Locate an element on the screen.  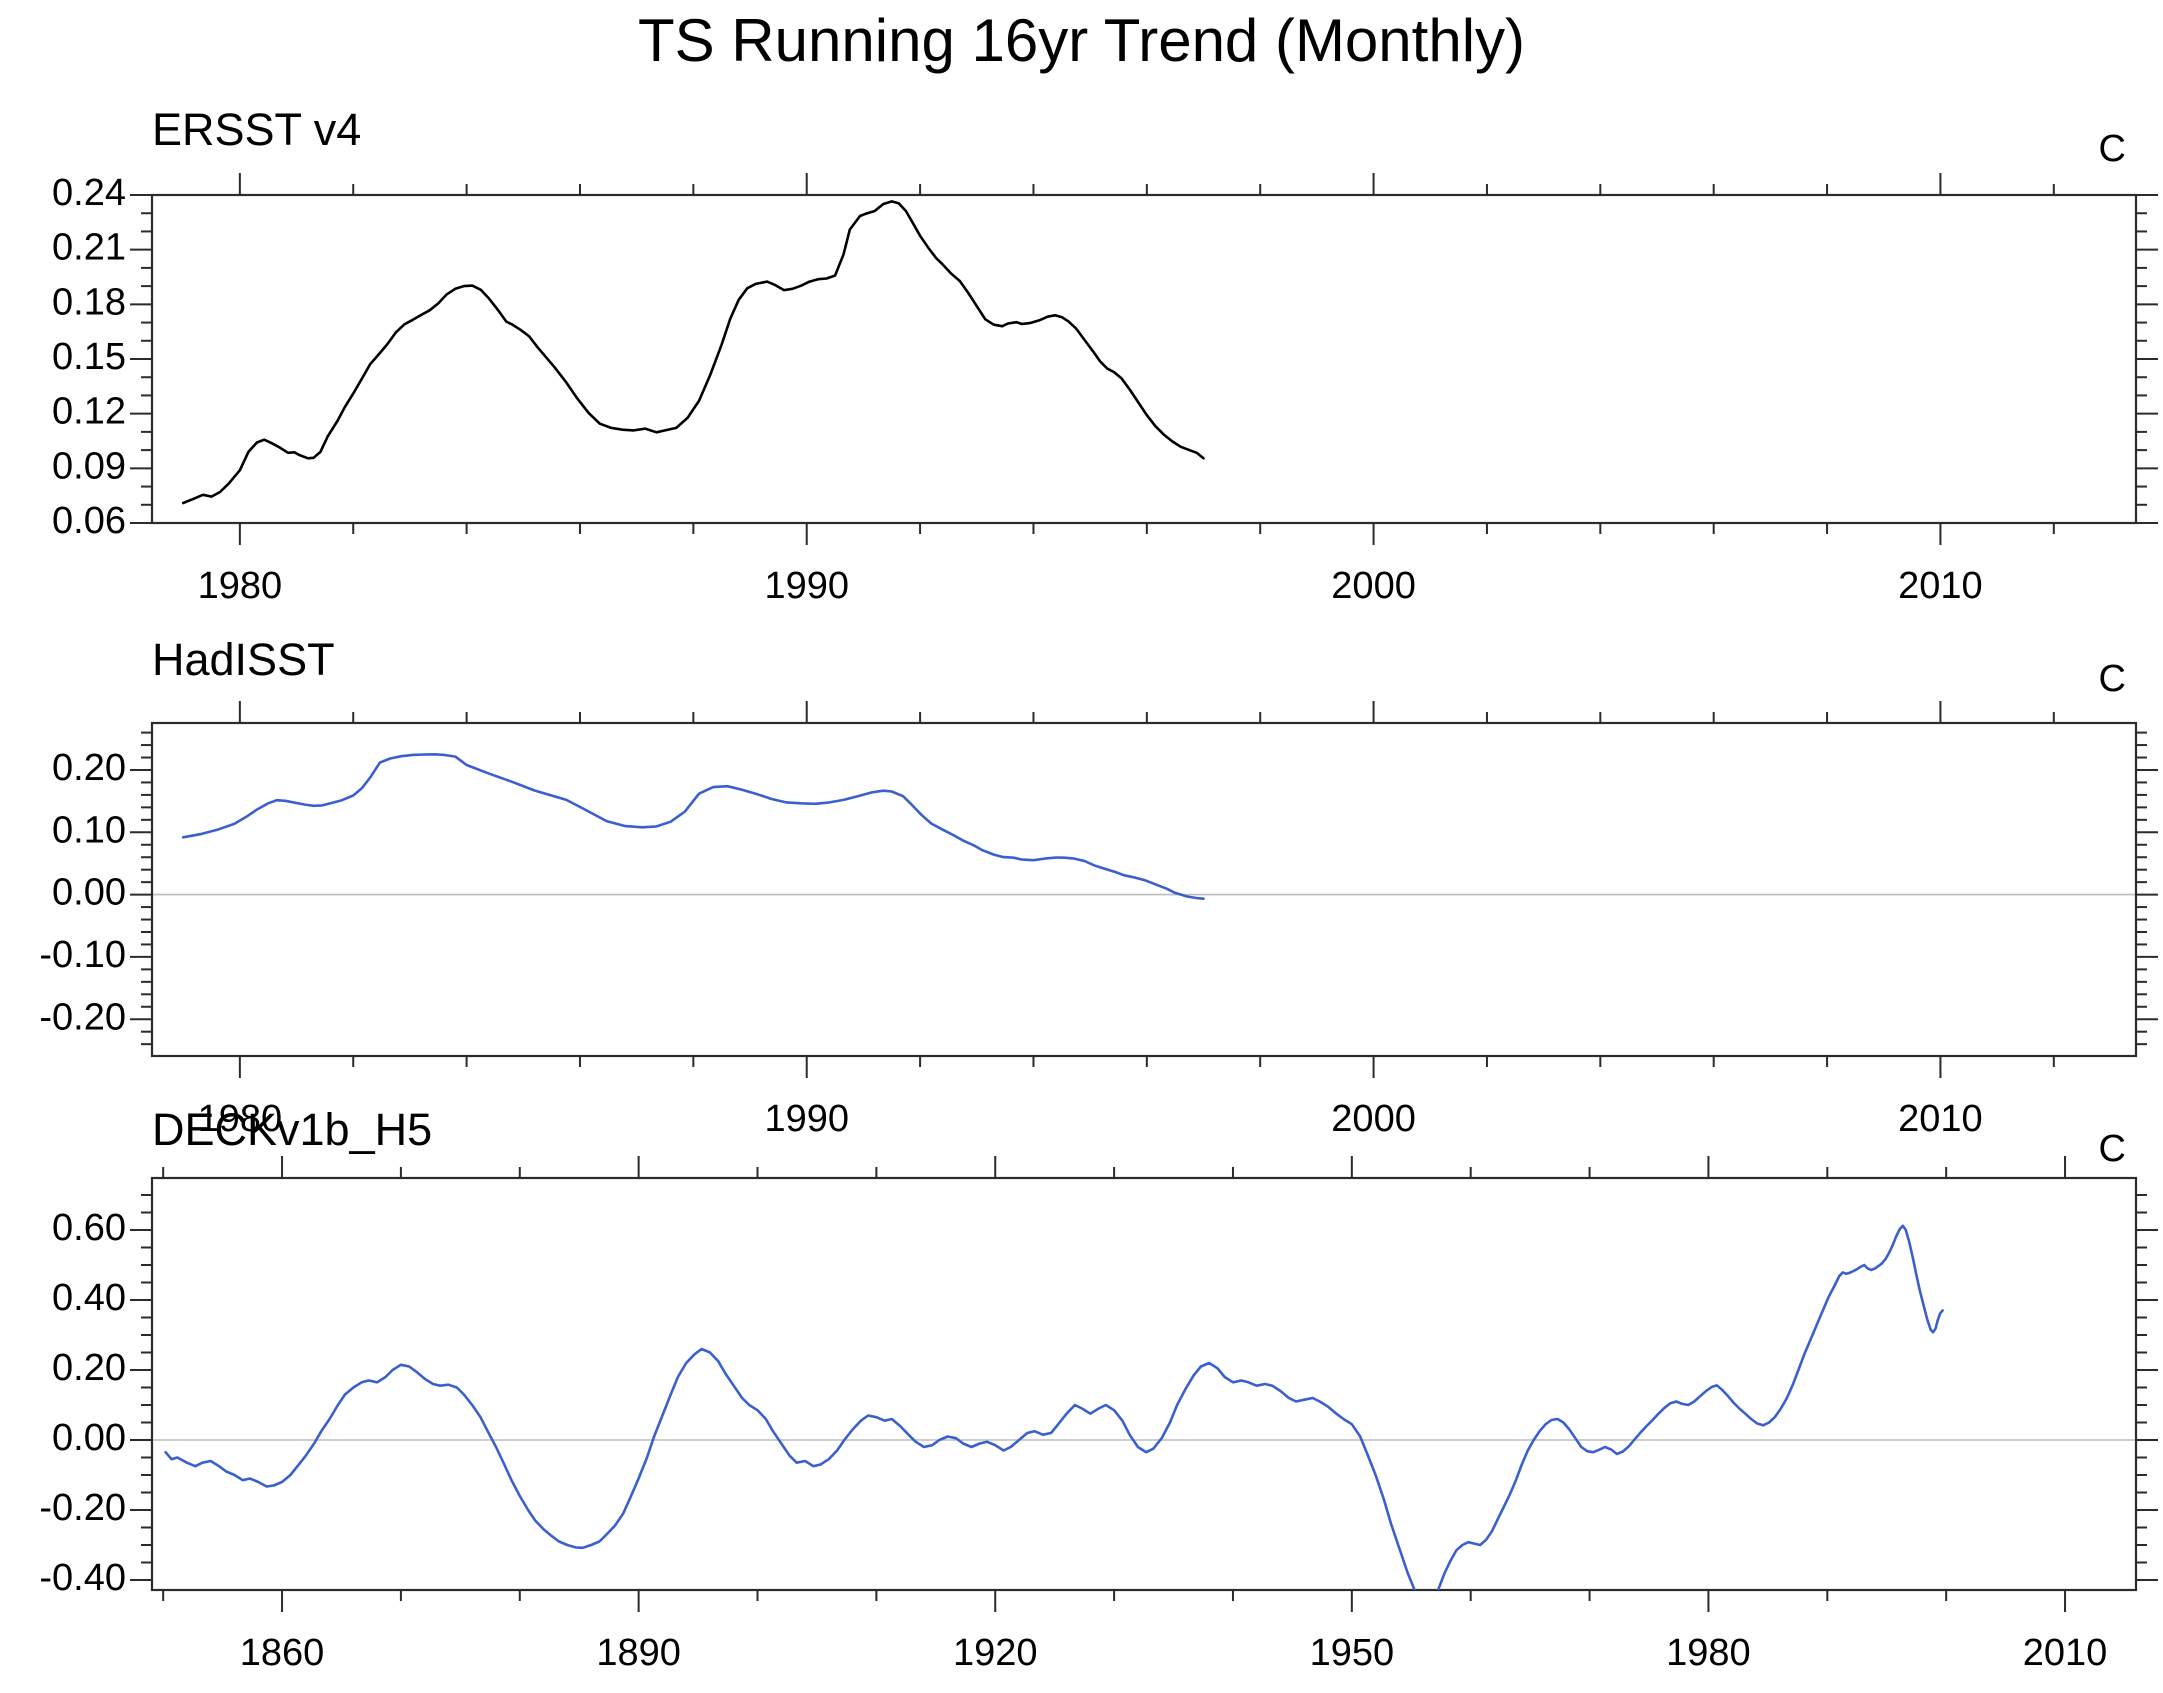
y-tick-label: -0.40 is located at coordinates (82, 1578).